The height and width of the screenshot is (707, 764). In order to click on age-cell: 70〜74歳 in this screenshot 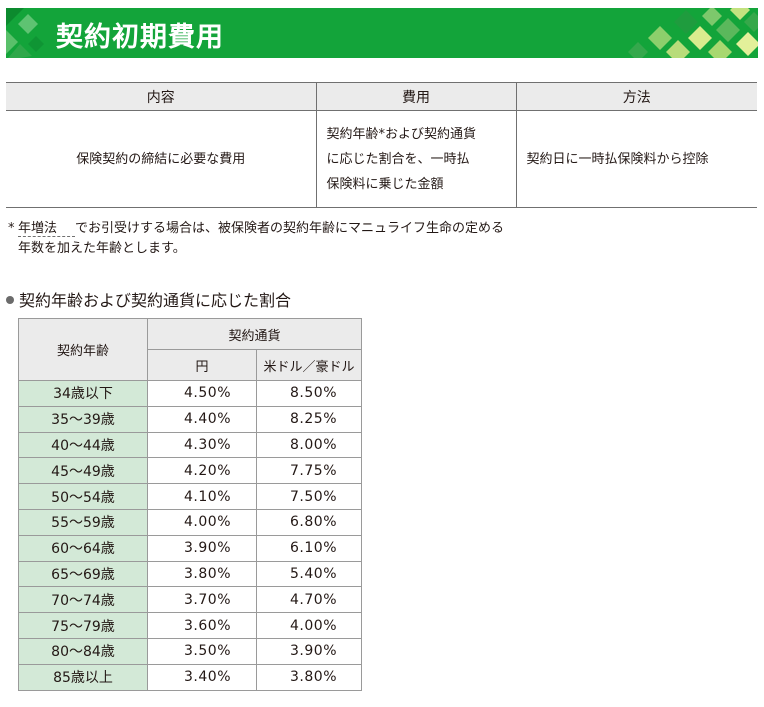, I will do `click(83, 600)`.